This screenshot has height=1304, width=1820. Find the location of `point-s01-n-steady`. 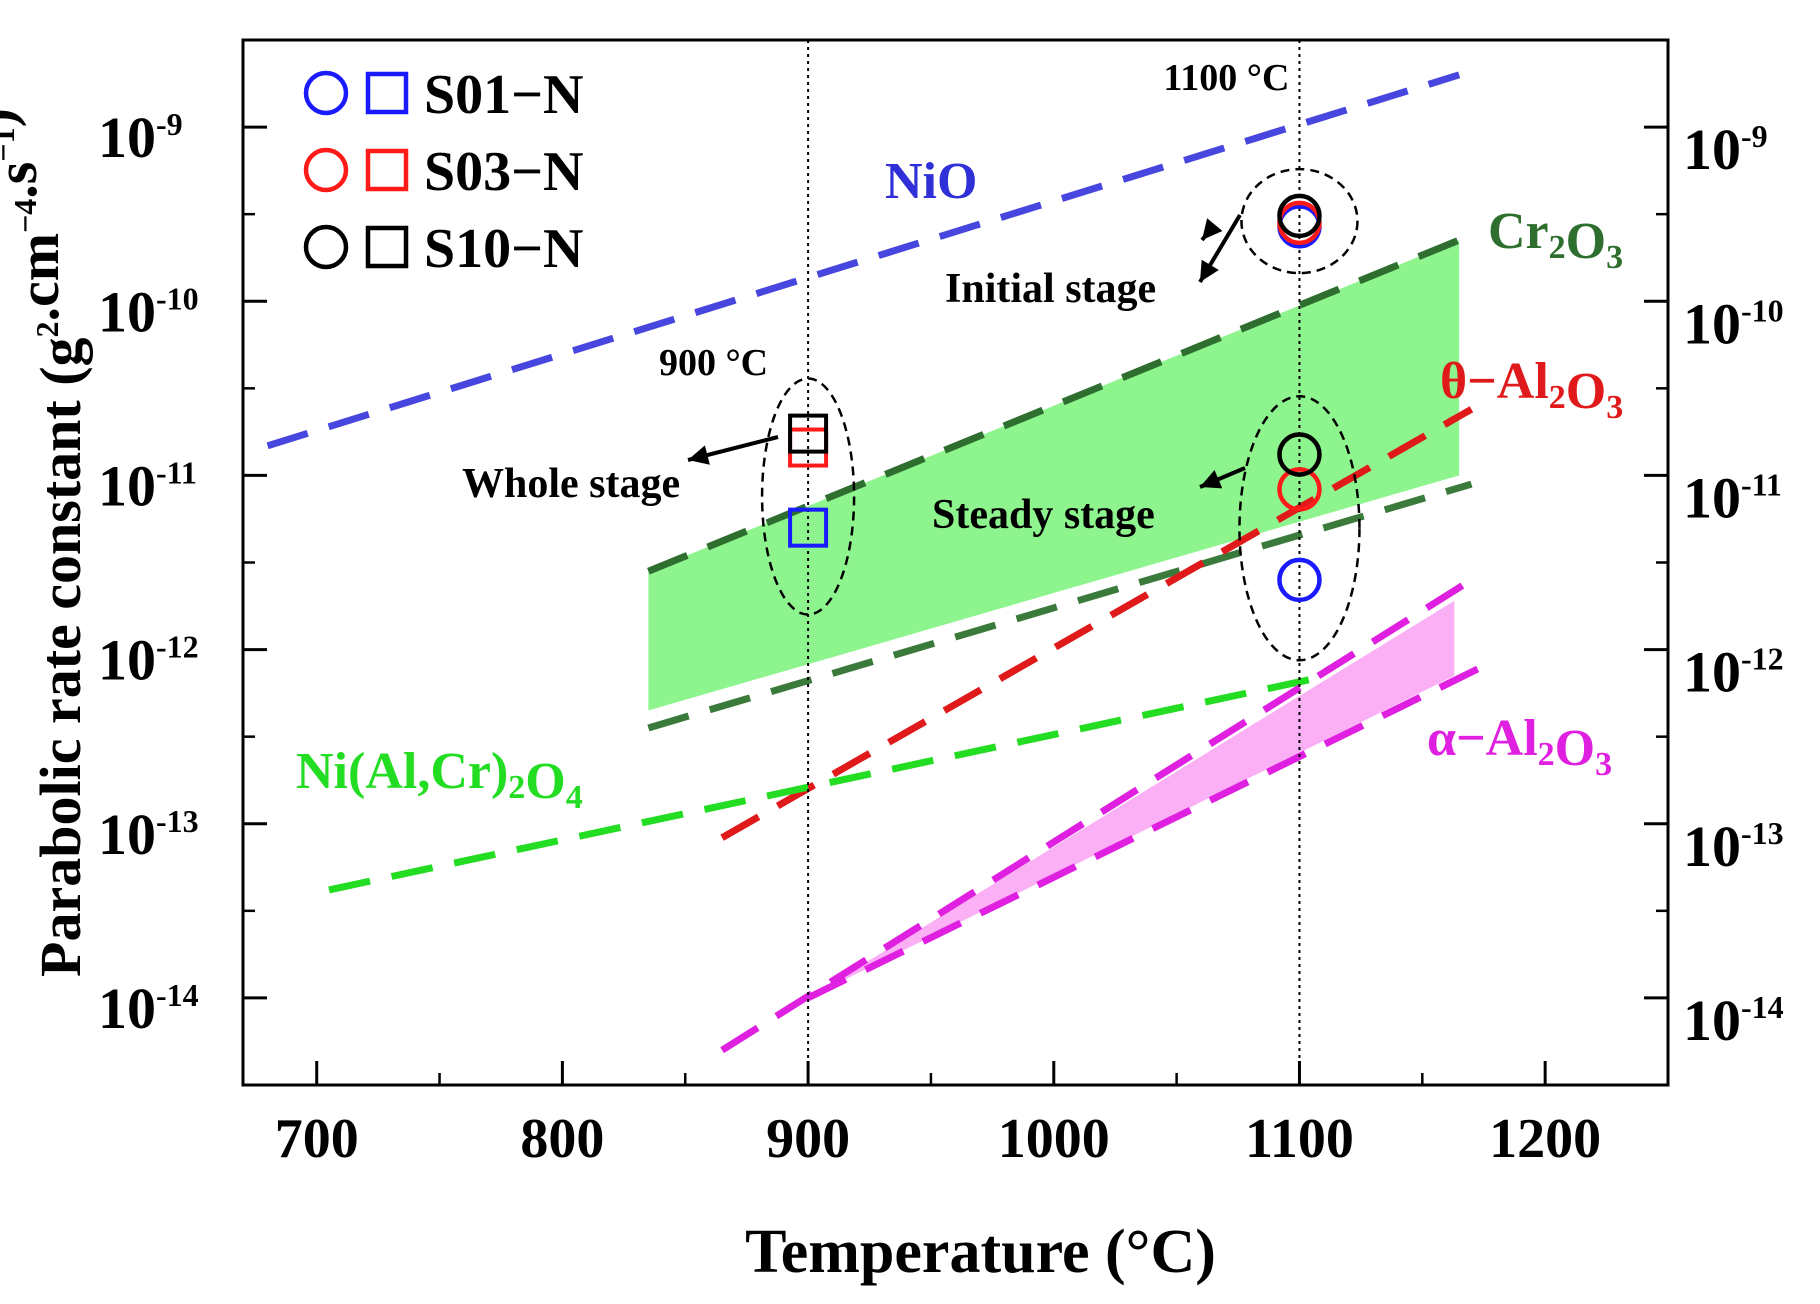

point-s01-n-steady is located at coordinates (1299, 580).